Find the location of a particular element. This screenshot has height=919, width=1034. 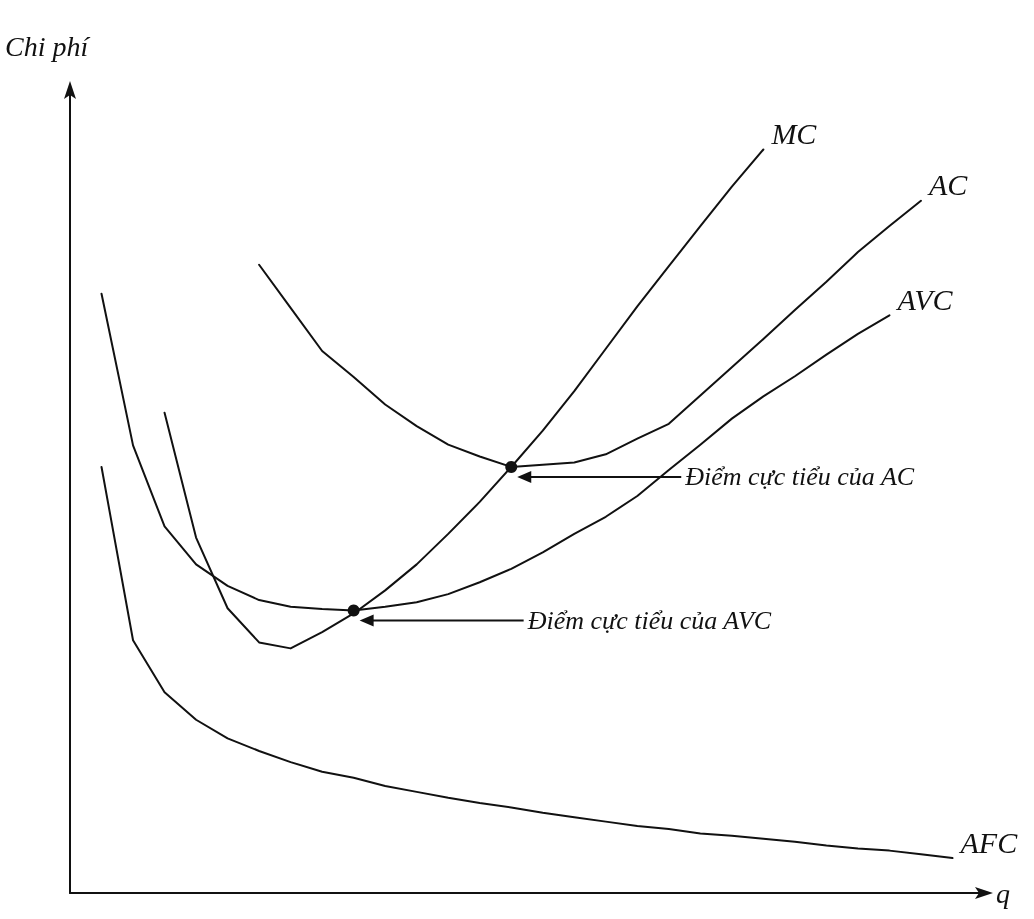

y-axis-title: Chi phí is located at coordinates (48, 46).